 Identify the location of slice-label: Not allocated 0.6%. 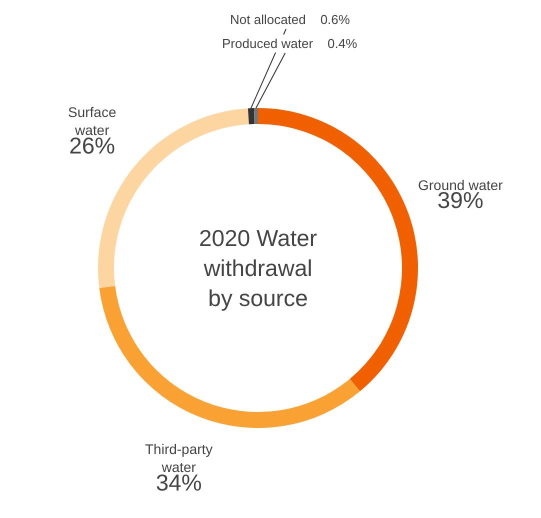
(290, 19).